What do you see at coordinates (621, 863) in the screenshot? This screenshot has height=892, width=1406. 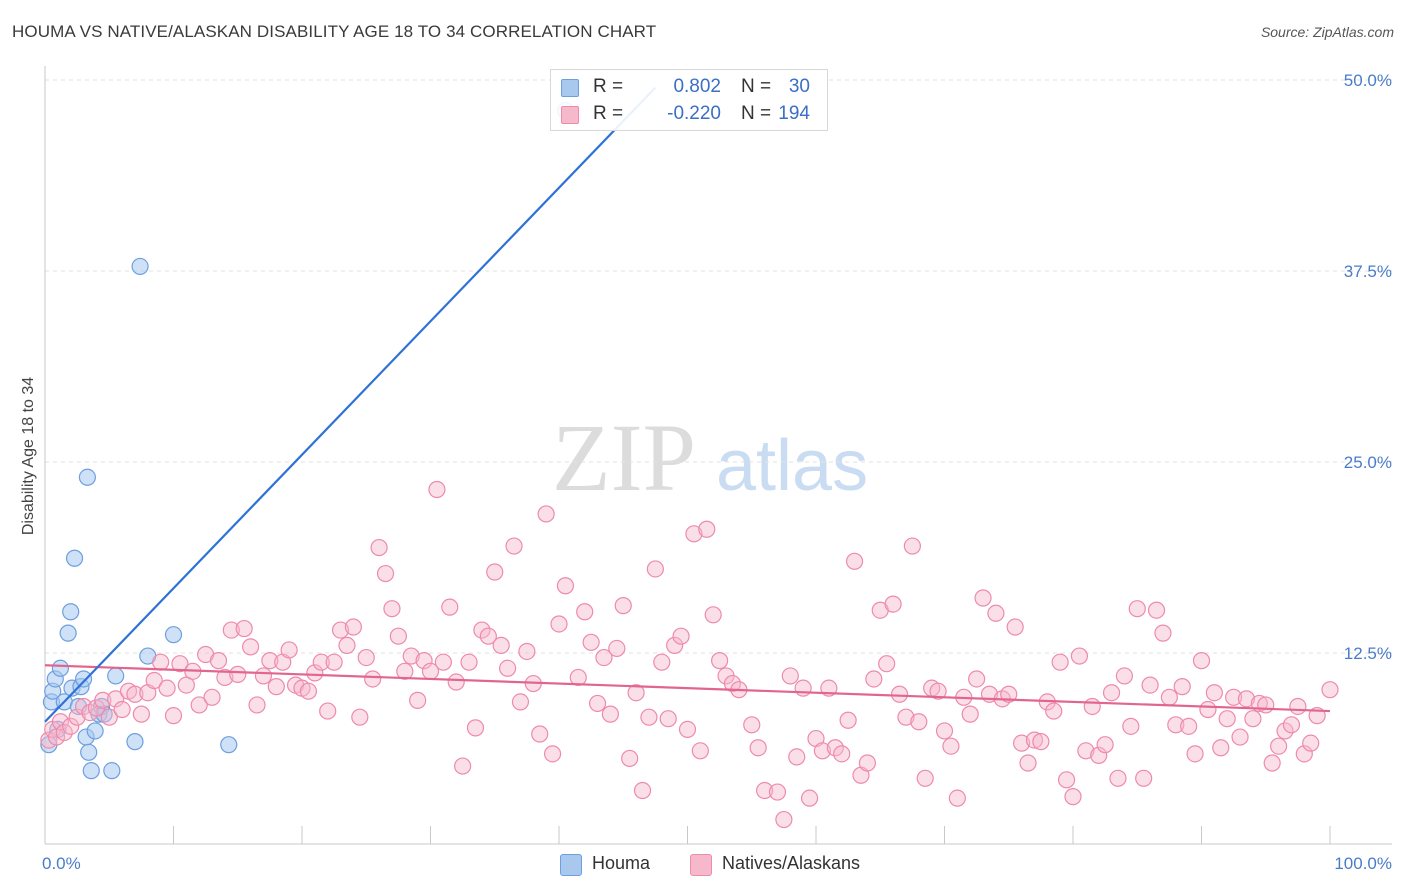 I see `legend-label: Houma` at bounding box center [621, 863].